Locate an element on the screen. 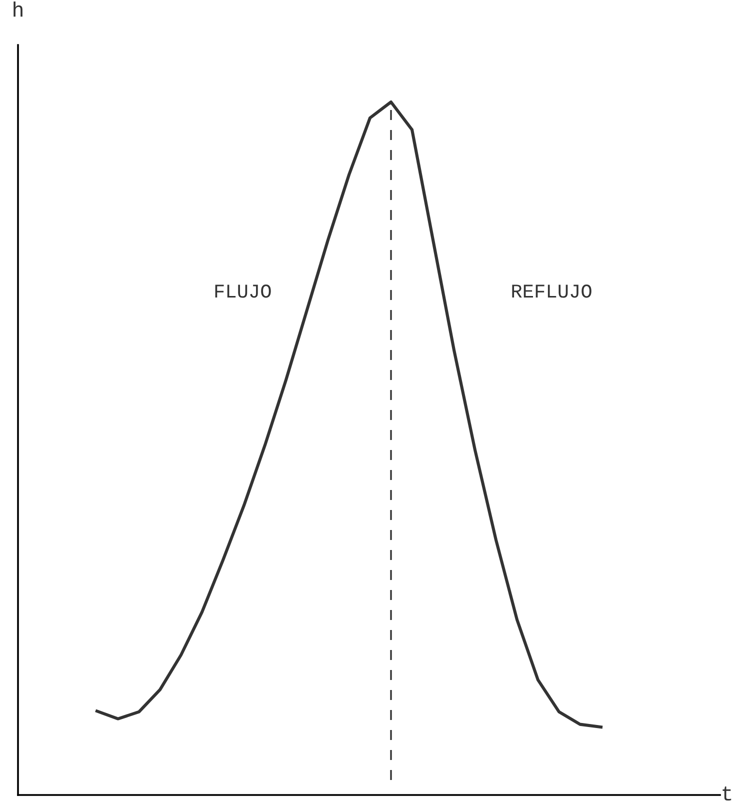  text: t is located at coordinates (727, 793).